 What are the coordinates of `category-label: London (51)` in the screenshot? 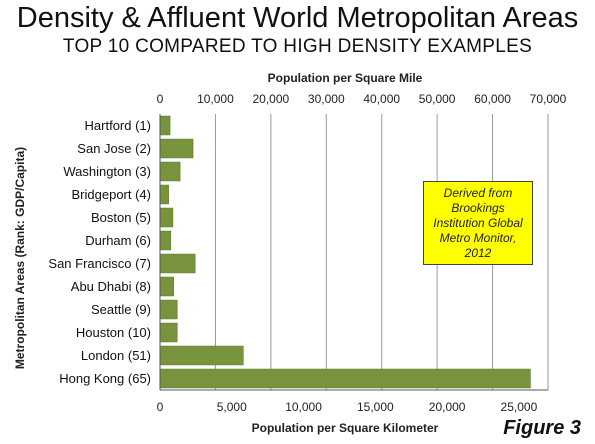 It's located at (116, 355).